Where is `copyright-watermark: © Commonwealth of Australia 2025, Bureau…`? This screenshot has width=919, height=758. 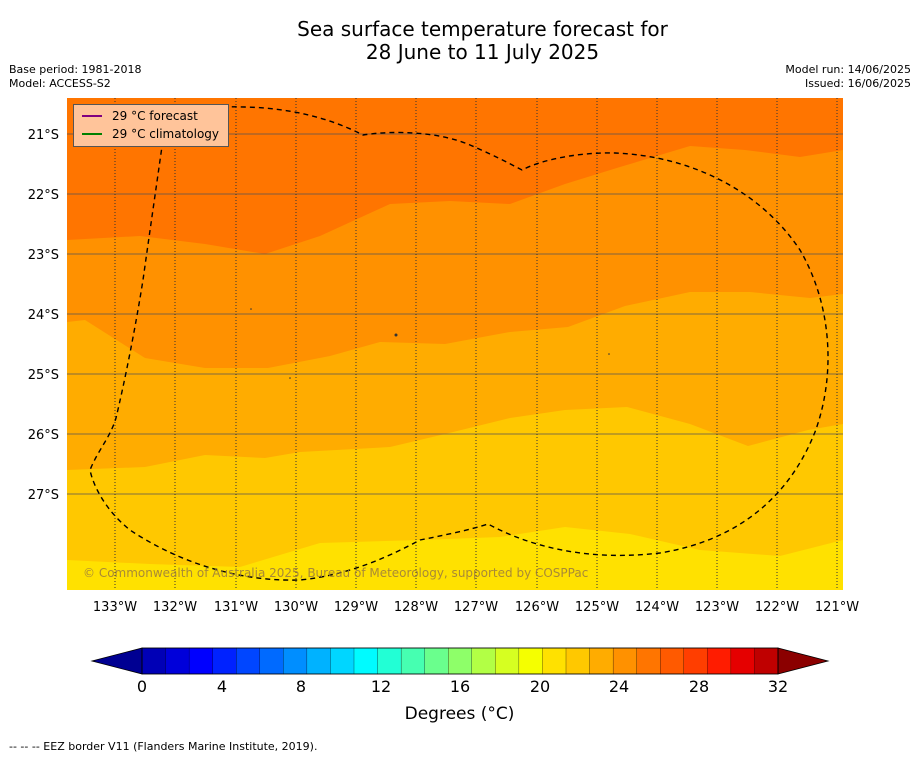
copyright-watermark: © Commonwealth of Australia 2025, Bureau… is located at coordinates (335, 573).